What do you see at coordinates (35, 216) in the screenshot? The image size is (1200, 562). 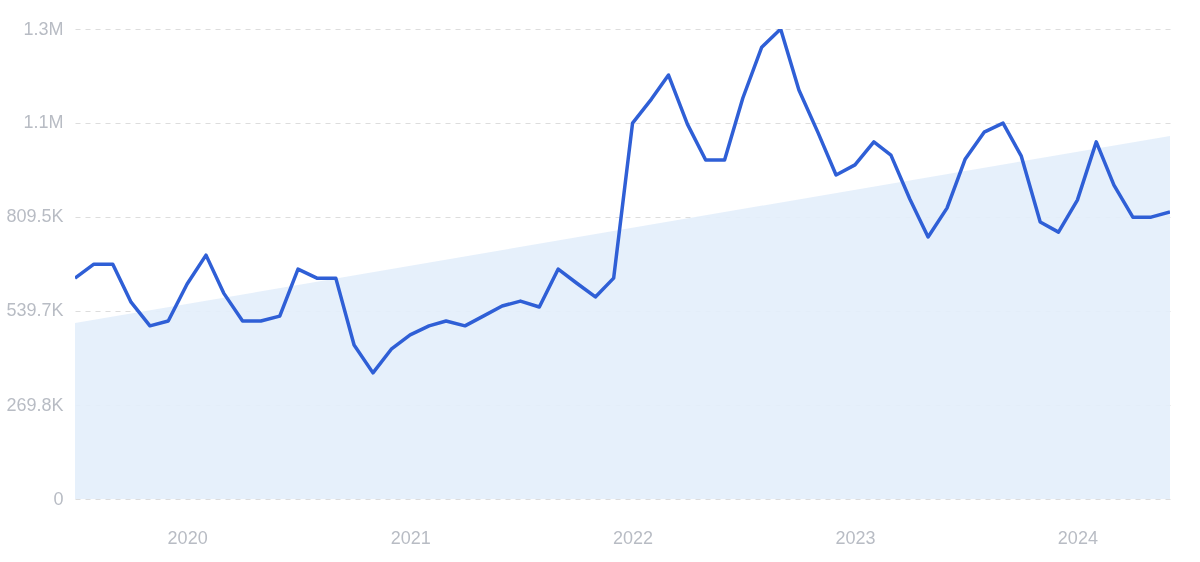 I see `y-tick-label: 809.5K` at bounding box center [35, 216].